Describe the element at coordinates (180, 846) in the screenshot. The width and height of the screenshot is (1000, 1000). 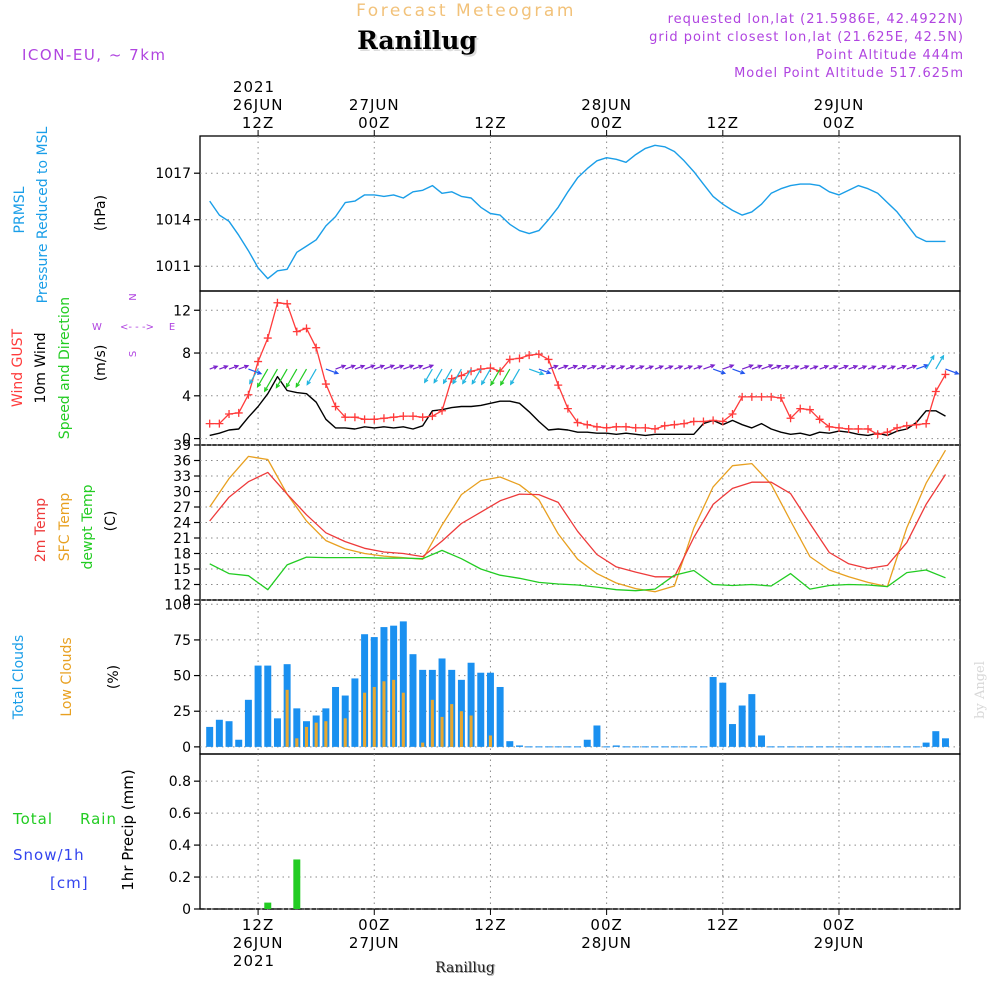
I see `y-tick-label: 0.4` at that location.